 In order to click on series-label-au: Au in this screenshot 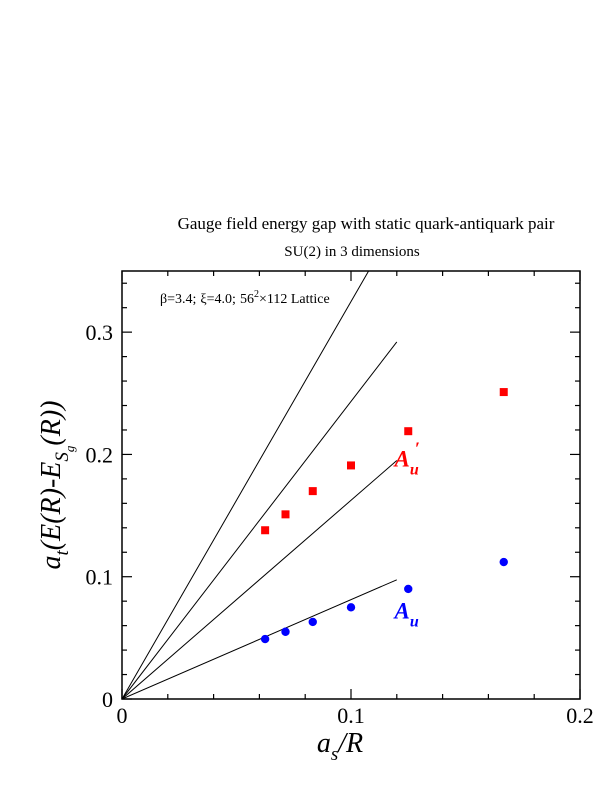, I will do `click(406, 614)`.